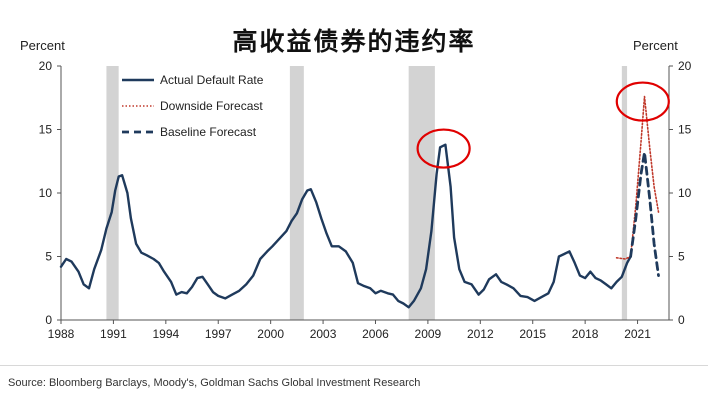  Describe the element at coordinates (685, 66) in the screenshot. I see `y-tick-label-right: 20` at that location.